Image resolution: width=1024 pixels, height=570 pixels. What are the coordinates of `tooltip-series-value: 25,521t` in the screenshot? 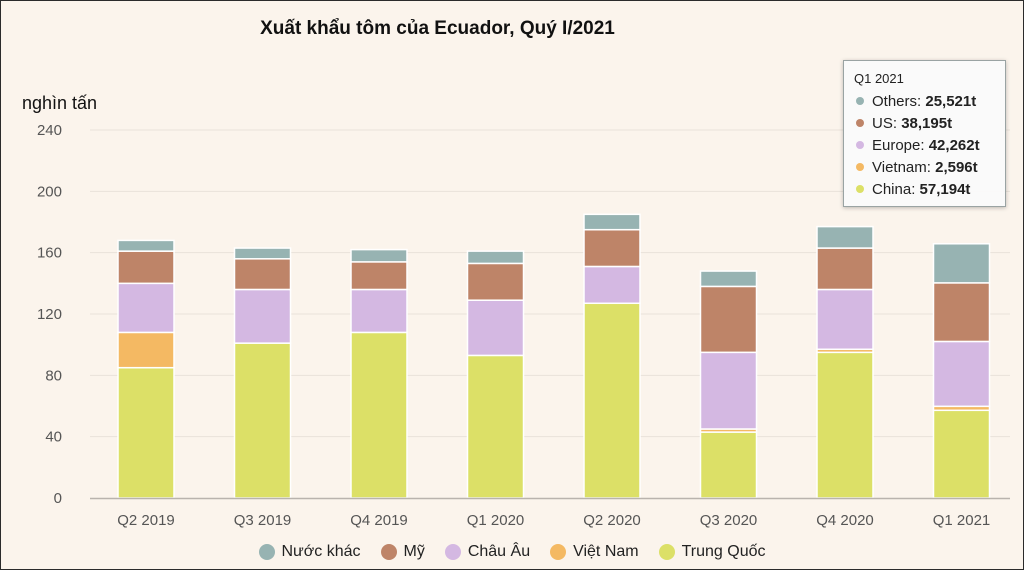 It's located at (951, 101).